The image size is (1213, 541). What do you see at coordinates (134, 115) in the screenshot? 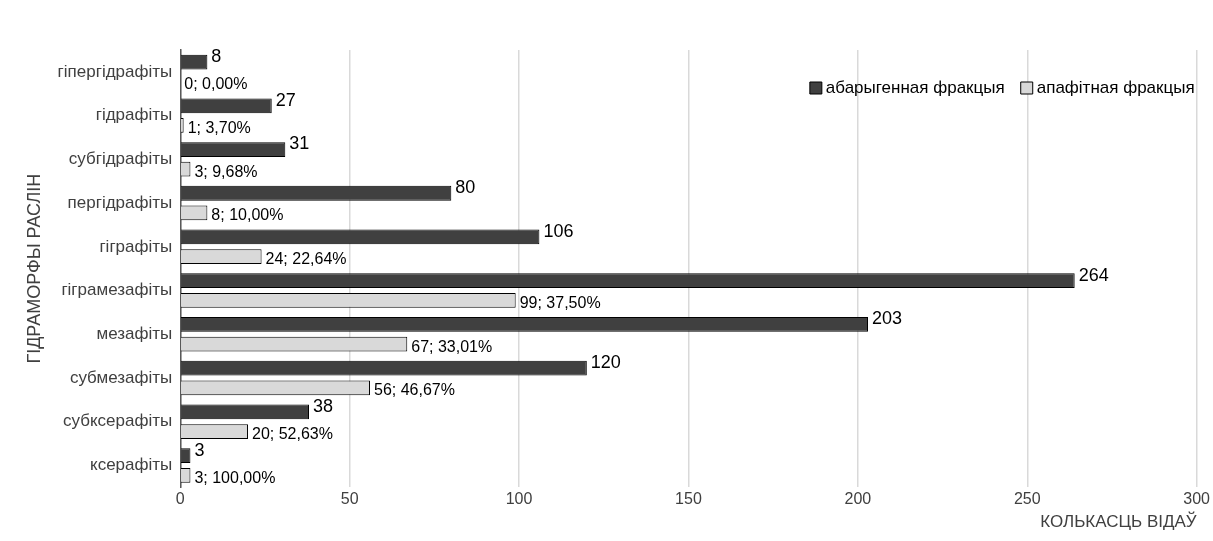
I see `y-tick-label: гідрафіты` at bounding box center [134, 115].